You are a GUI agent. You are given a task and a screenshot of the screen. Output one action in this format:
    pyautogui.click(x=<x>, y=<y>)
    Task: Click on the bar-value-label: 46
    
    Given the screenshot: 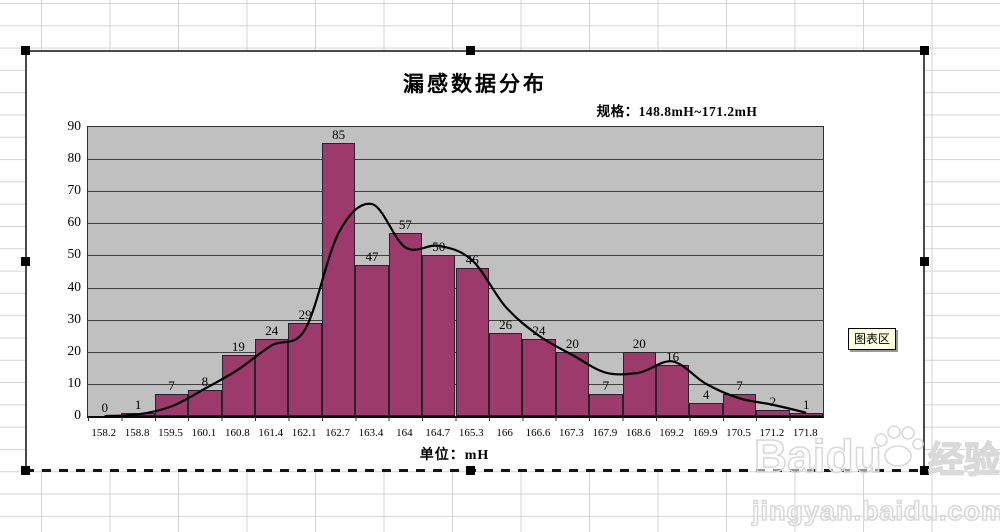 What is the action you would take?
    pyautogui.click(x=472, y=260)
    